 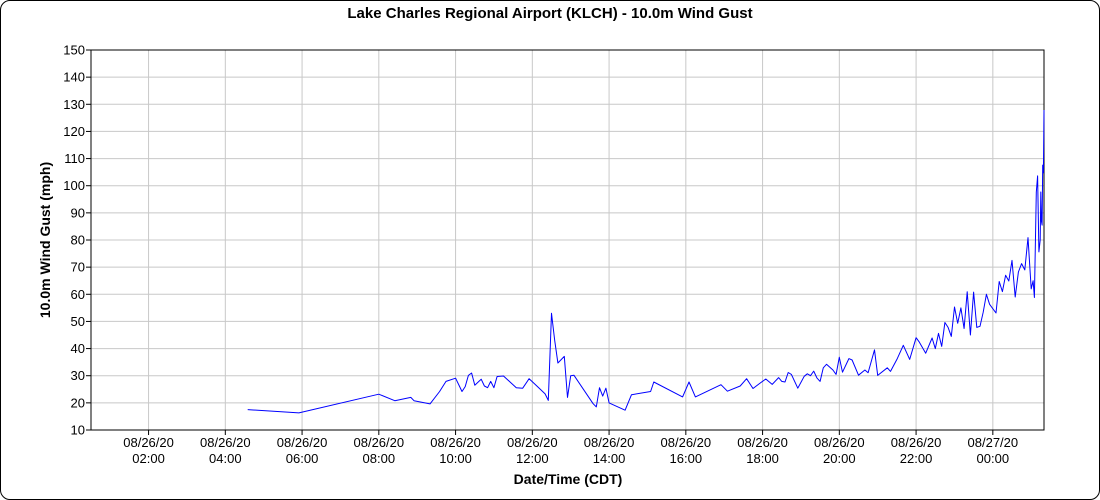 I want to click on y-tick-label: 50, so click(x=78, y=321).